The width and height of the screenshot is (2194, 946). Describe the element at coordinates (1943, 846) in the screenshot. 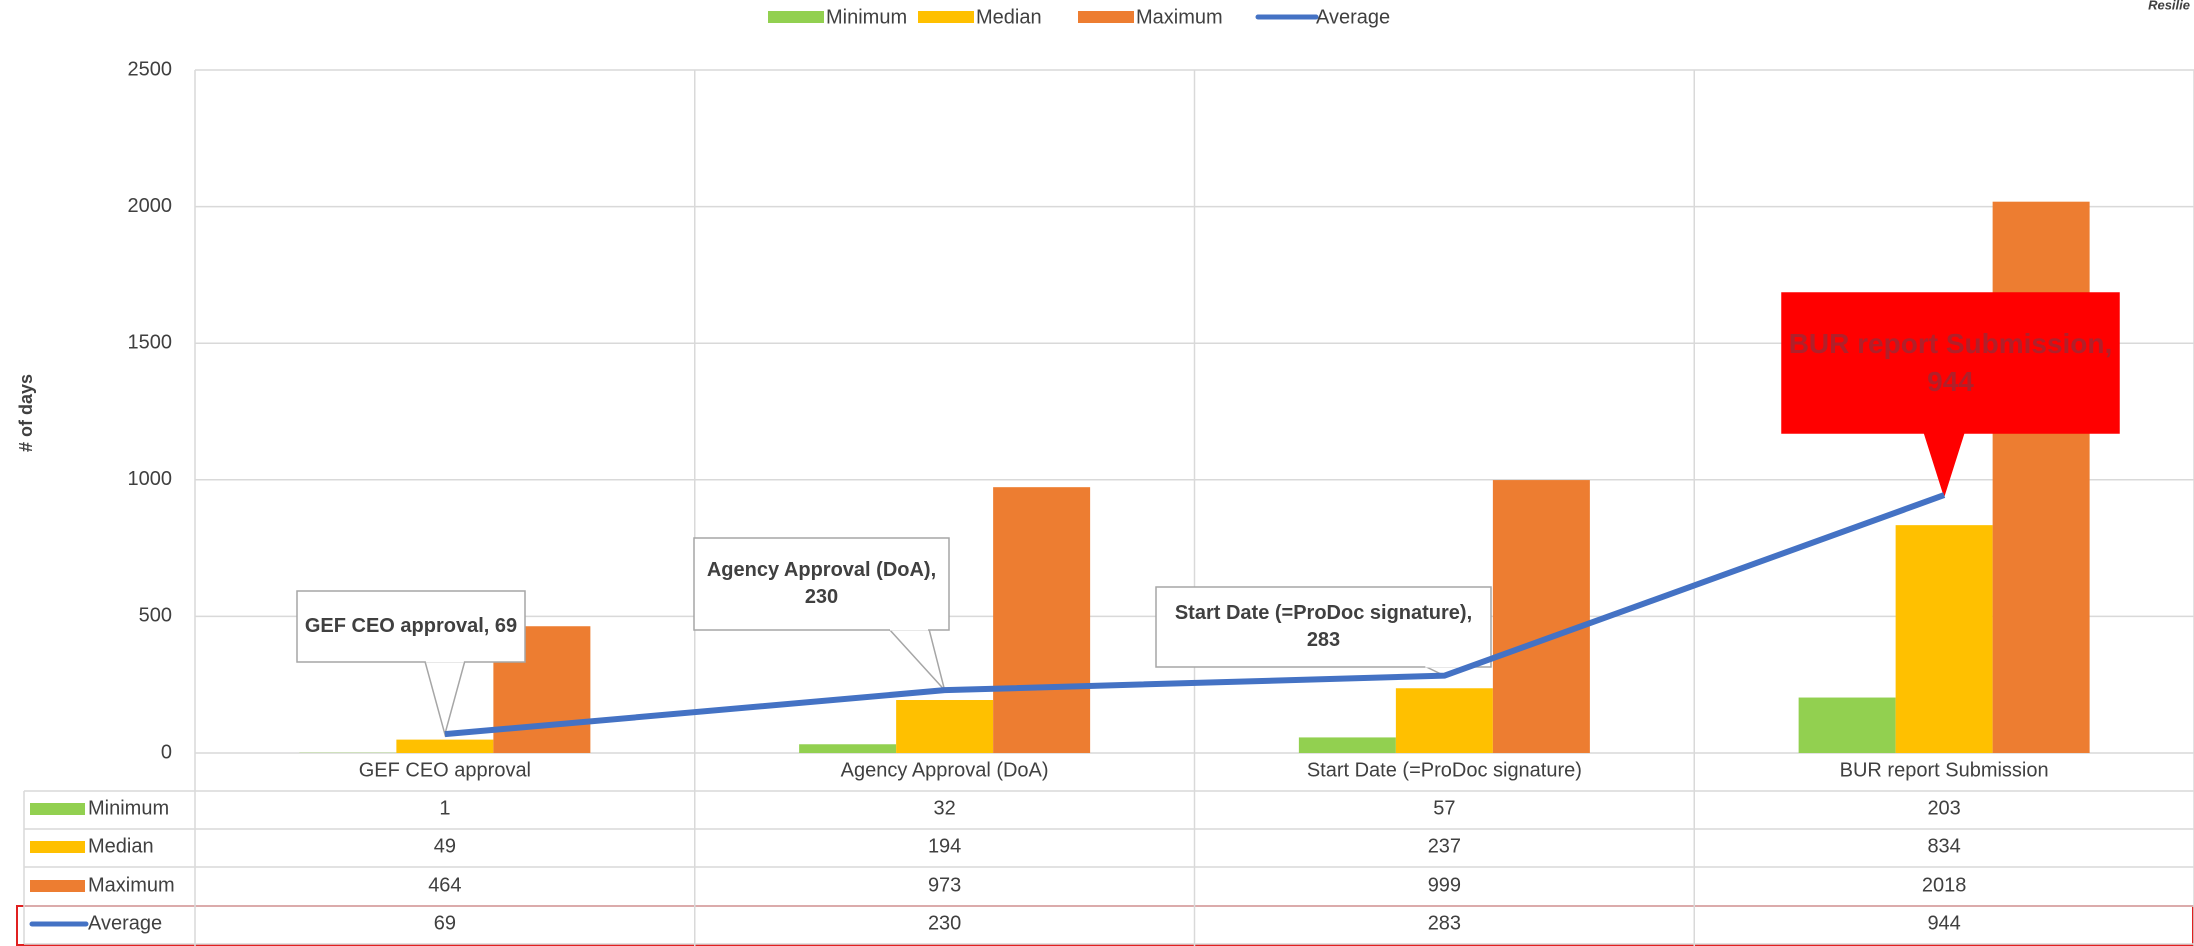

I see `table-cell: 834` at that location.